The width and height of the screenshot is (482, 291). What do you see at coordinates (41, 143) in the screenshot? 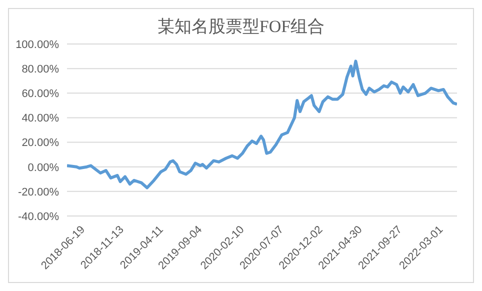
I see `y-tick-label: 20.00%` at bounding box center [41, 143].